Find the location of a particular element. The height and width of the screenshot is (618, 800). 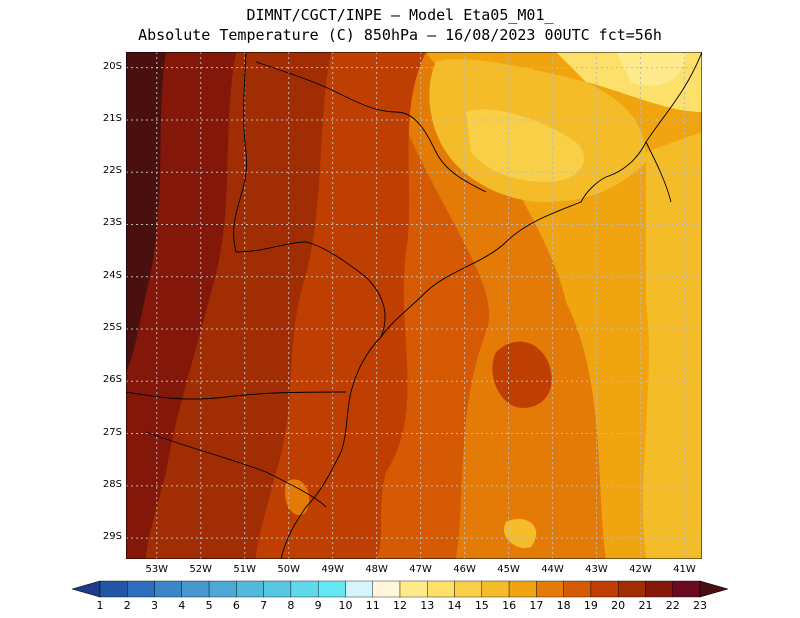

colorbar-label: 5 is located at coordinates (209, 605).